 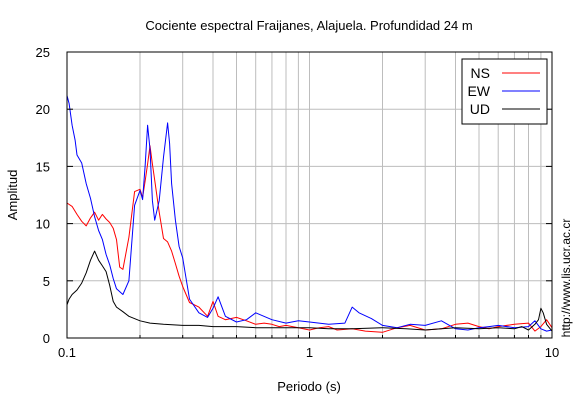 What do you see at coordinates (504, 91) in the screenshot?
I see `legend: NS EW UD` at bounding box center [504, 91].